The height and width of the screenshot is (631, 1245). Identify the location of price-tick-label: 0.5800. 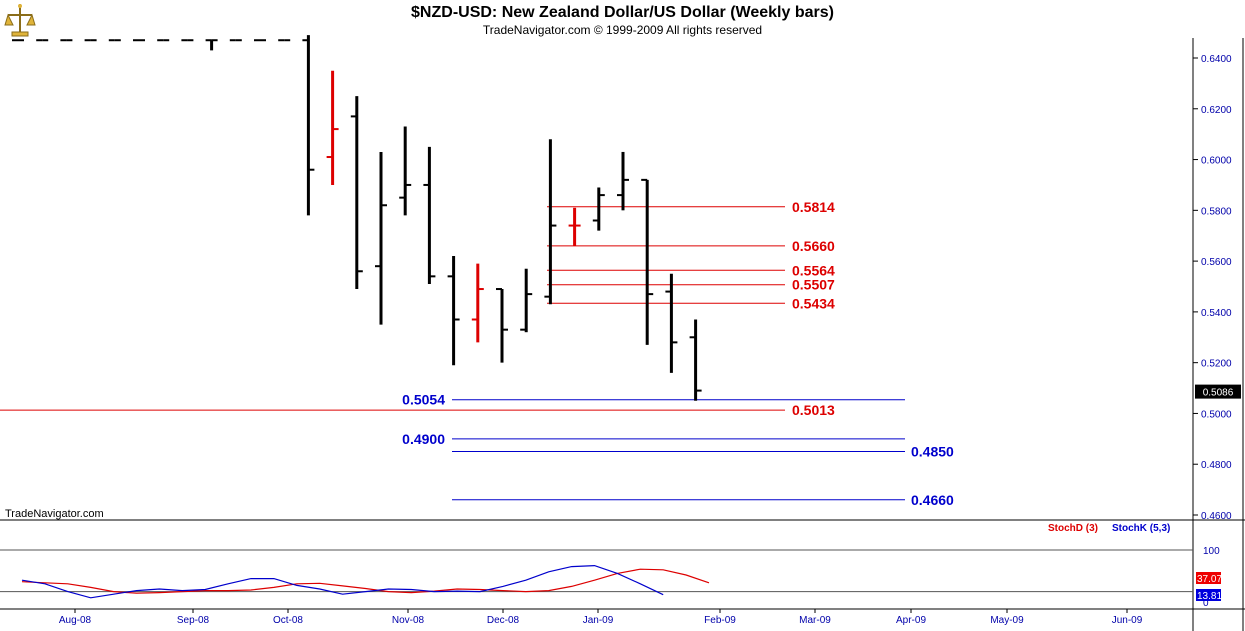
(1216, 211).